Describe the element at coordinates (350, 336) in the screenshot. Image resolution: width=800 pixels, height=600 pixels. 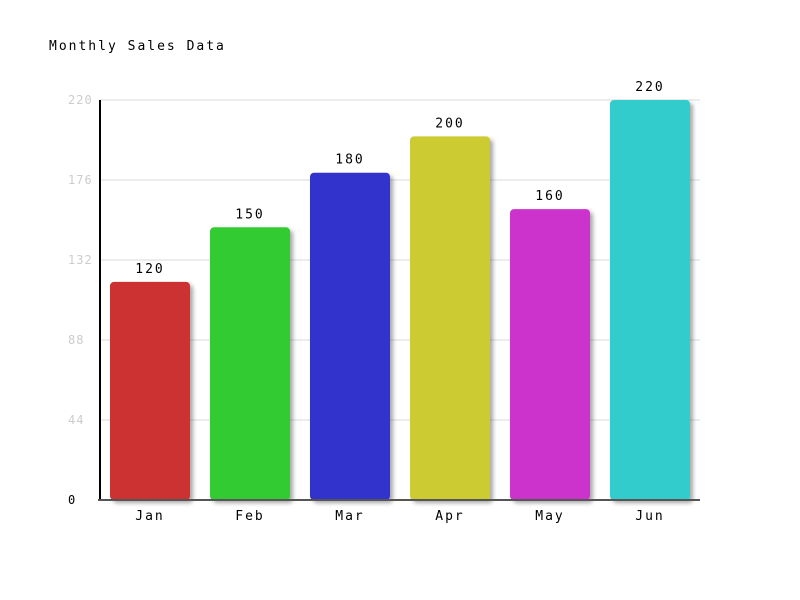
I see `bar-mar` at that location.